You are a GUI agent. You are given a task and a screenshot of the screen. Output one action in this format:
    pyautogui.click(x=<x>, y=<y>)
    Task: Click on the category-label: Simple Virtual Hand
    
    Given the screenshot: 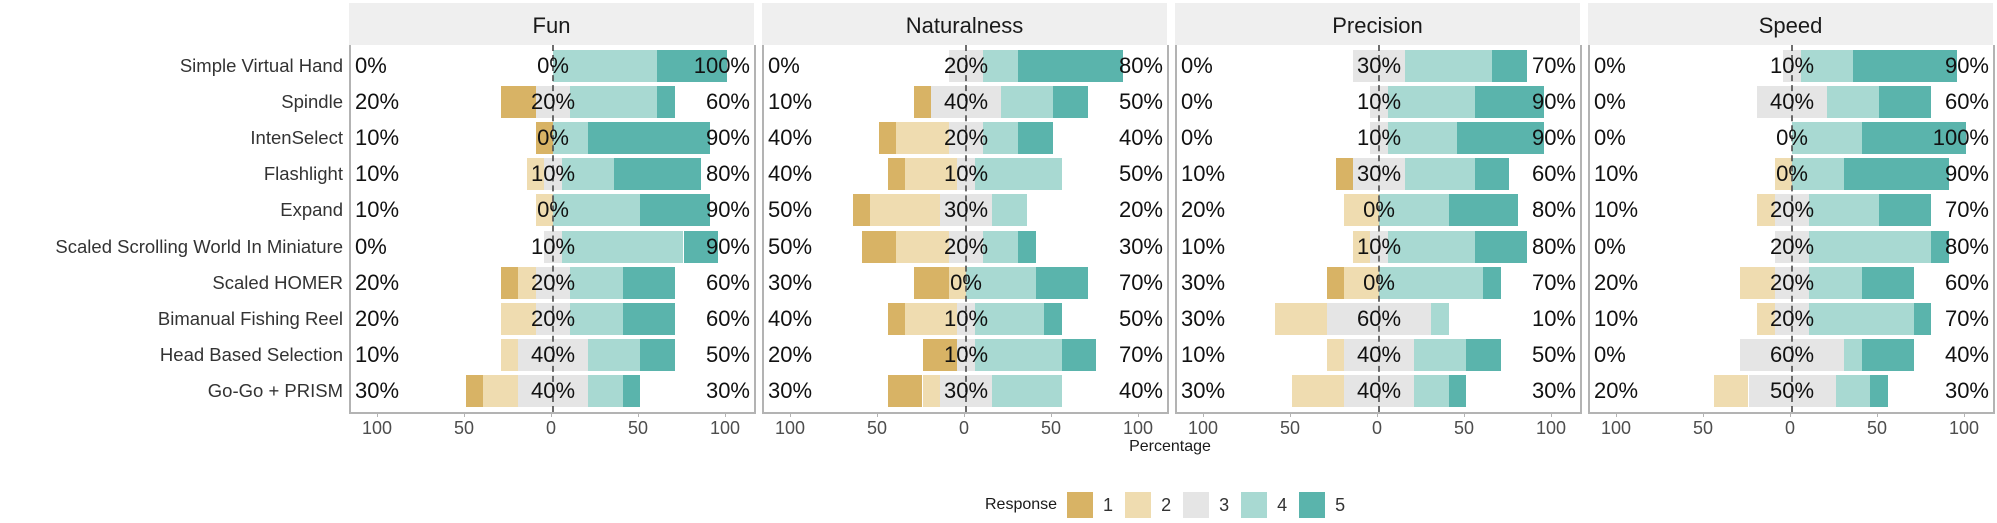 What is the action you would take?
    pyautogui.click(x=261, y=65)
    